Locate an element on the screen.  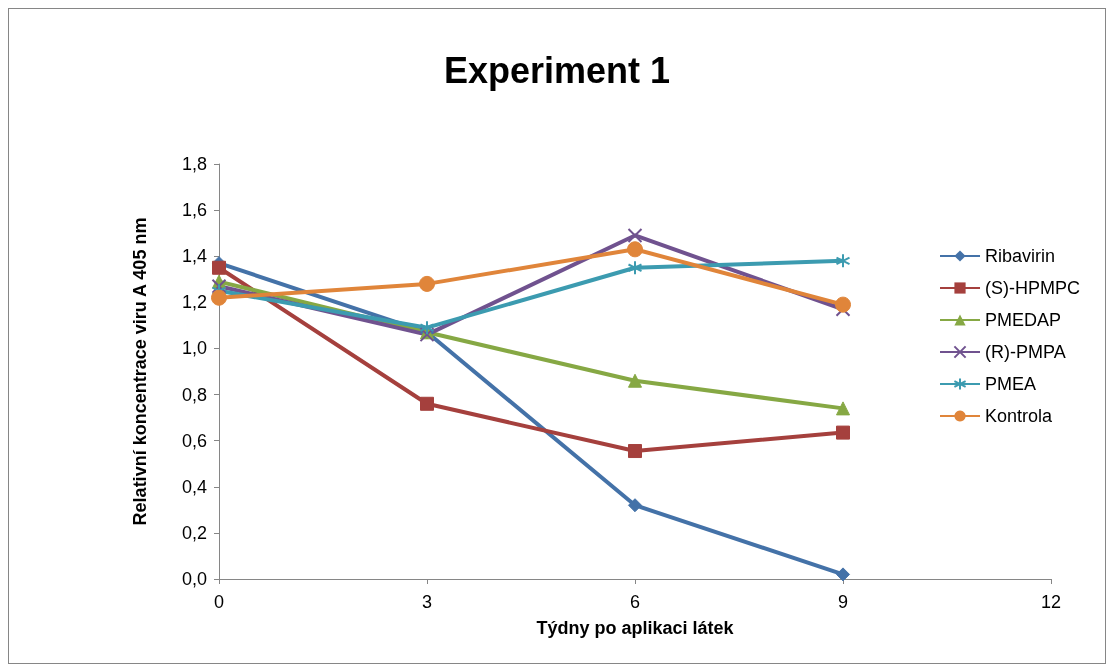
y-tick-label: 1,2 is located at coordinates (194, 302).